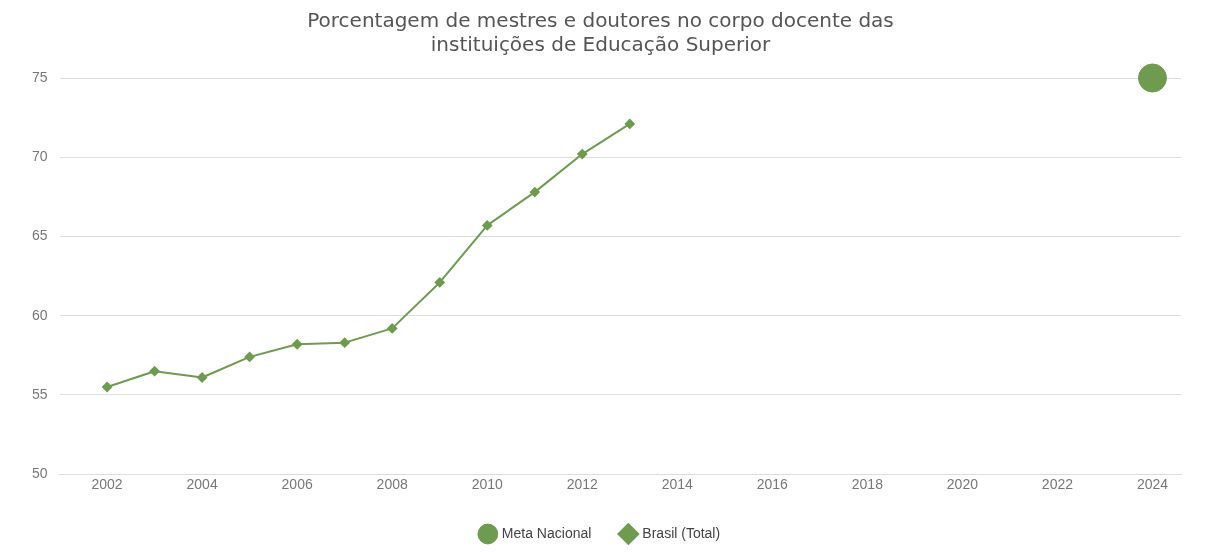 This screenshot has height=556, width=1211. Describe the element at coordinates (297, 484) in the screenshot. I see `x-tick-label: 2006` at that location.